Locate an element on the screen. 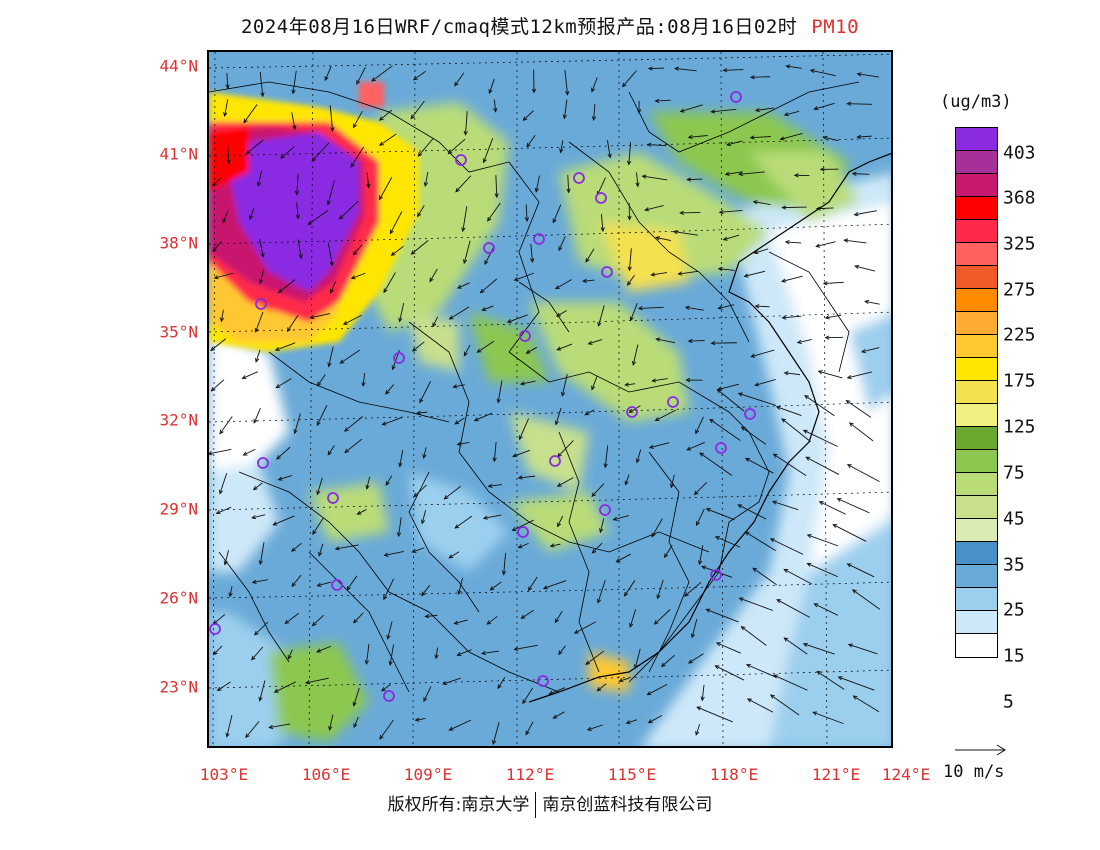  color-legend is located at coordinates (976, 392).